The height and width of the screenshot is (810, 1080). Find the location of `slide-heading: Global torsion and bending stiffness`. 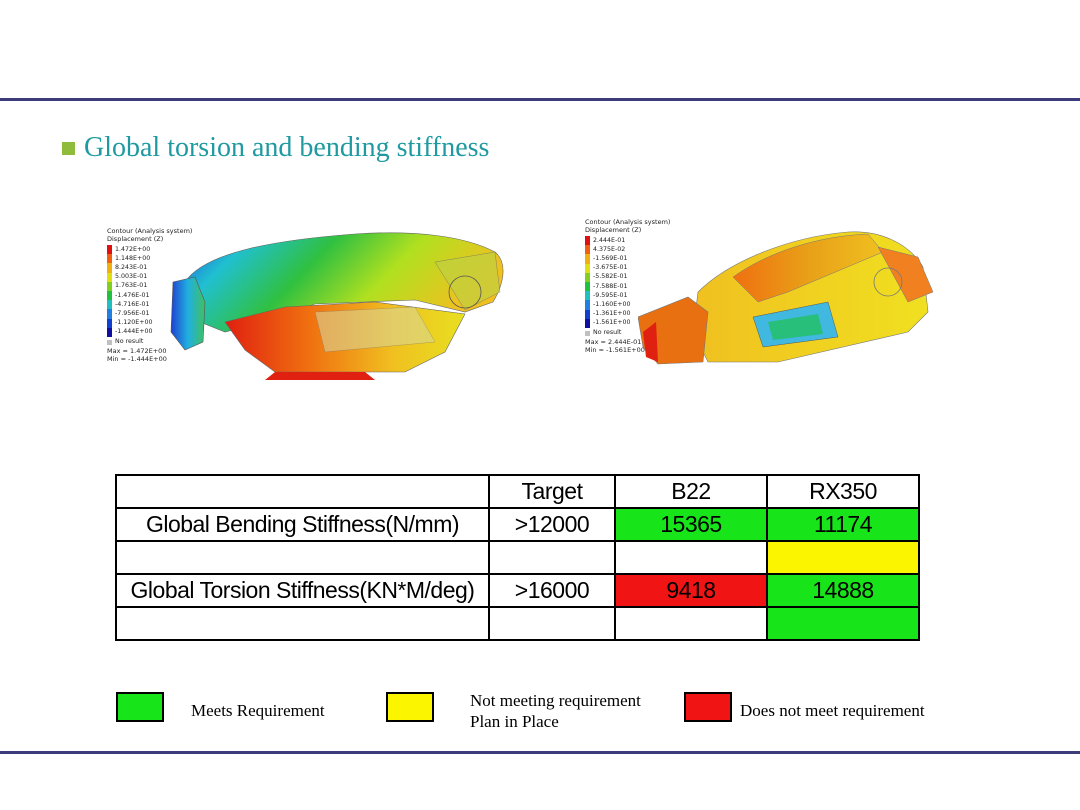

slide-heading: Global torsion and bending stiffness is located at coordinates (275, 148).